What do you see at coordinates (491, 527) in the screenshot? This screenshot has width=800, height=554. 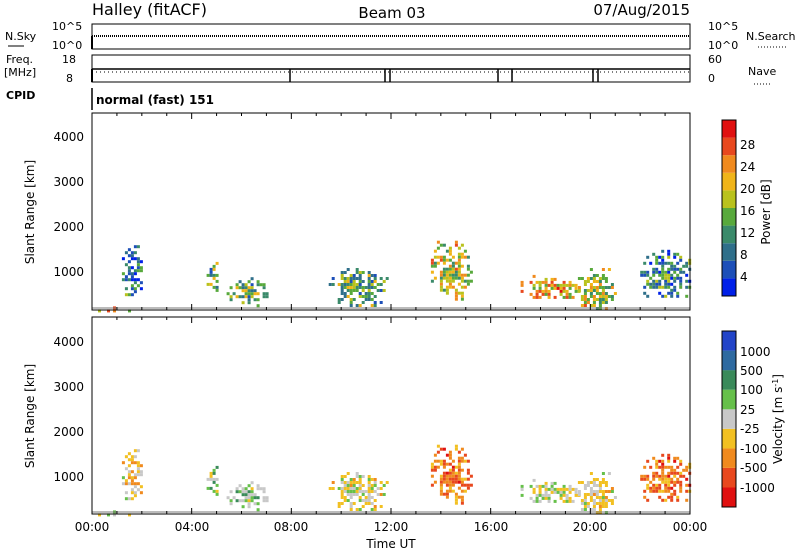 I see `x-tick-4: 16:00` at bounding box center [491, 527].